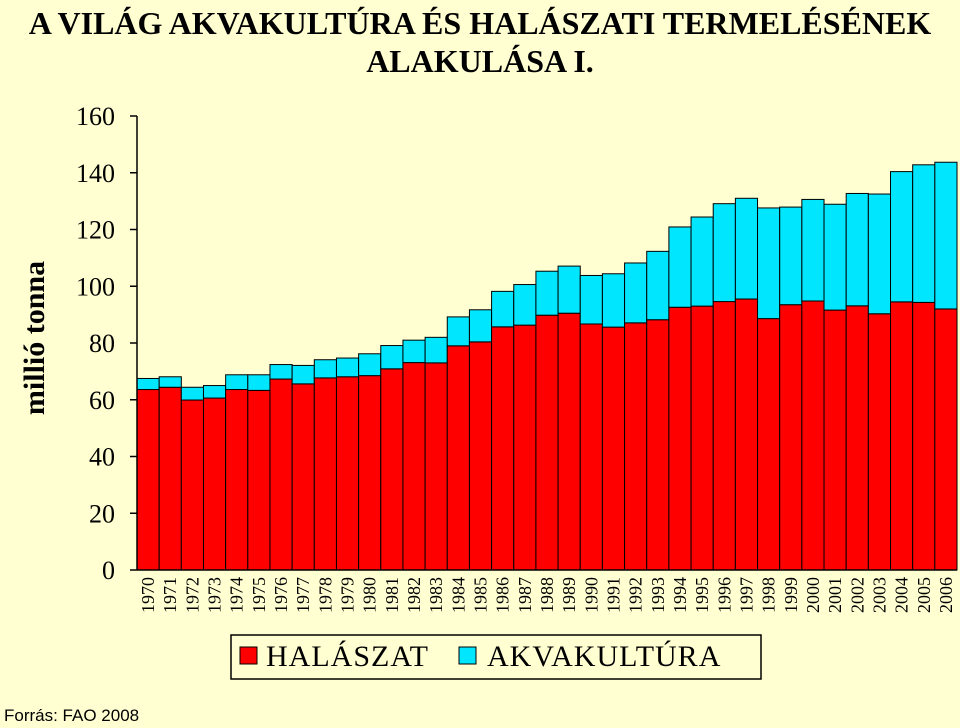 The height and width of the screenshot is (728, 960). I want to click on bar-halaszat-1997, so click(746, 434).